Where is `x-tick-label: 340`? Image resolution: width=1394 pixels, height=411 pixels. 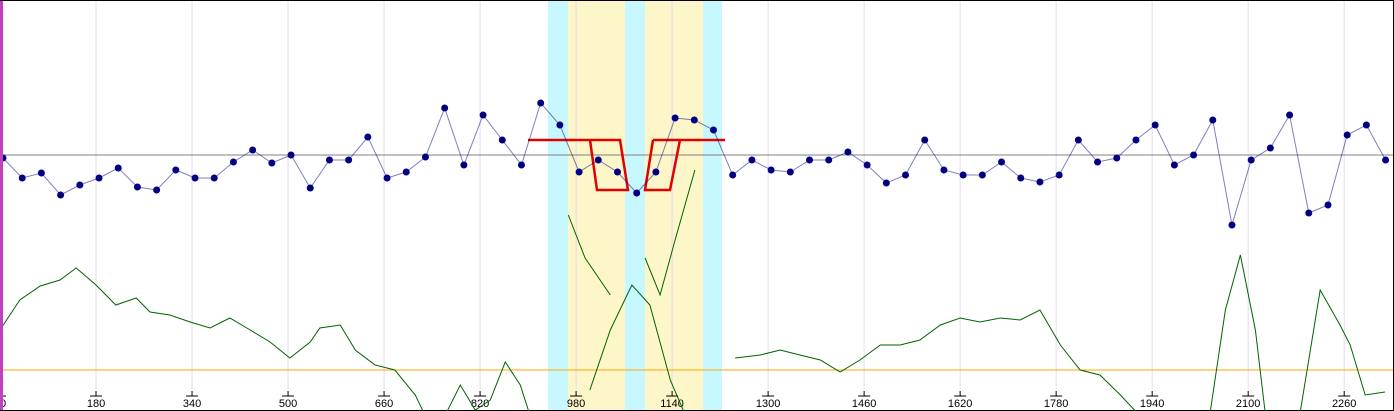
x-tick-label: 340 is located at coordinates (192, 404).